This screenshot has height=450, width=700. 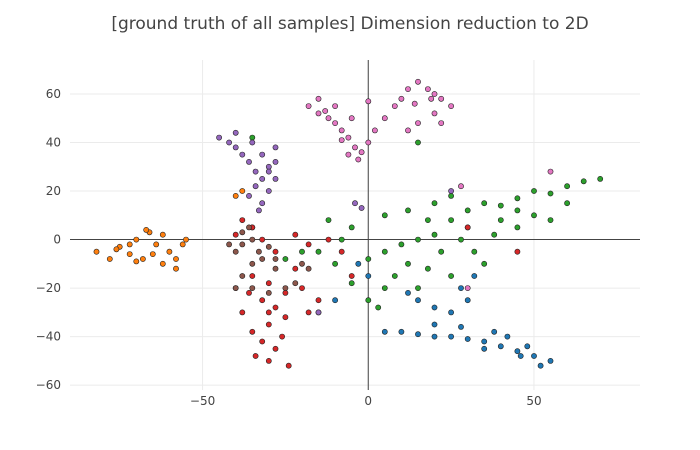 I want to click on y-tick-label: 60, so click(x=53, y=94).